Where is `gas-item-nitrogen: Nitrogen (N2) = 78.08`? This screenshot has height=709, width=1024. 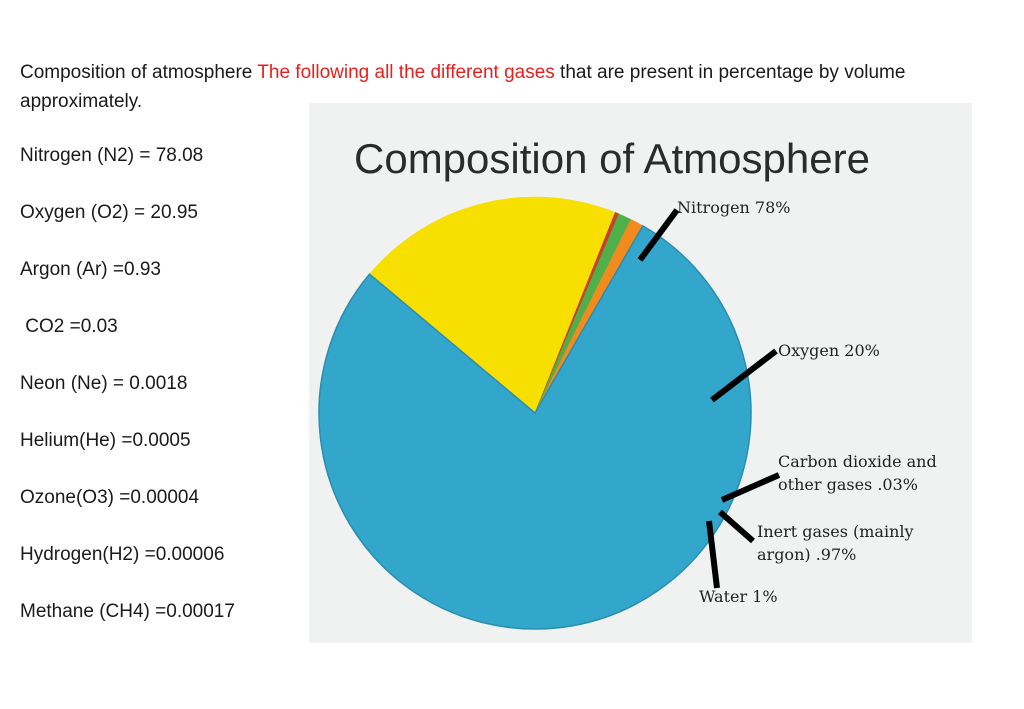
gas-item-nitrogen: Nitrogen (N2) = 78.08 is located at coordinates (112, 155).